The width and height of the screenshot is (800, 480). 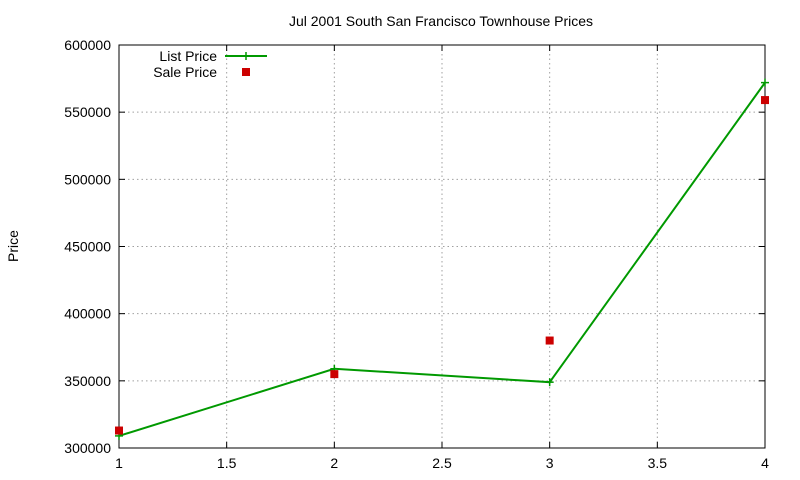 What do you see at coordinates (87, 381) in the screenshot?
I see `y-tick-label: 350000` at bounding box center [87, 381].